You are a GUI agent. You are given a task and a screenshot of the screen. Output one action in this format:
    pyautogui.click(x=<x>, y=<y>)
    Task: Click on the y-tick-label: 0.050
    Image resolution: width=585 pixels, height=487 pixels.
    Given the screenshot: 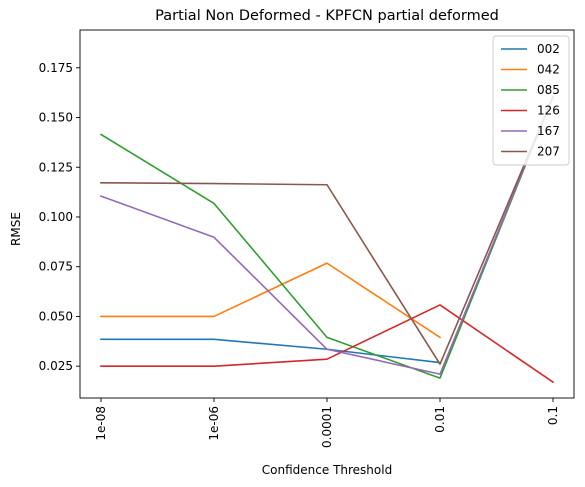 What is the action you would take?
    pyautogui.click(x=56, y=316)
    